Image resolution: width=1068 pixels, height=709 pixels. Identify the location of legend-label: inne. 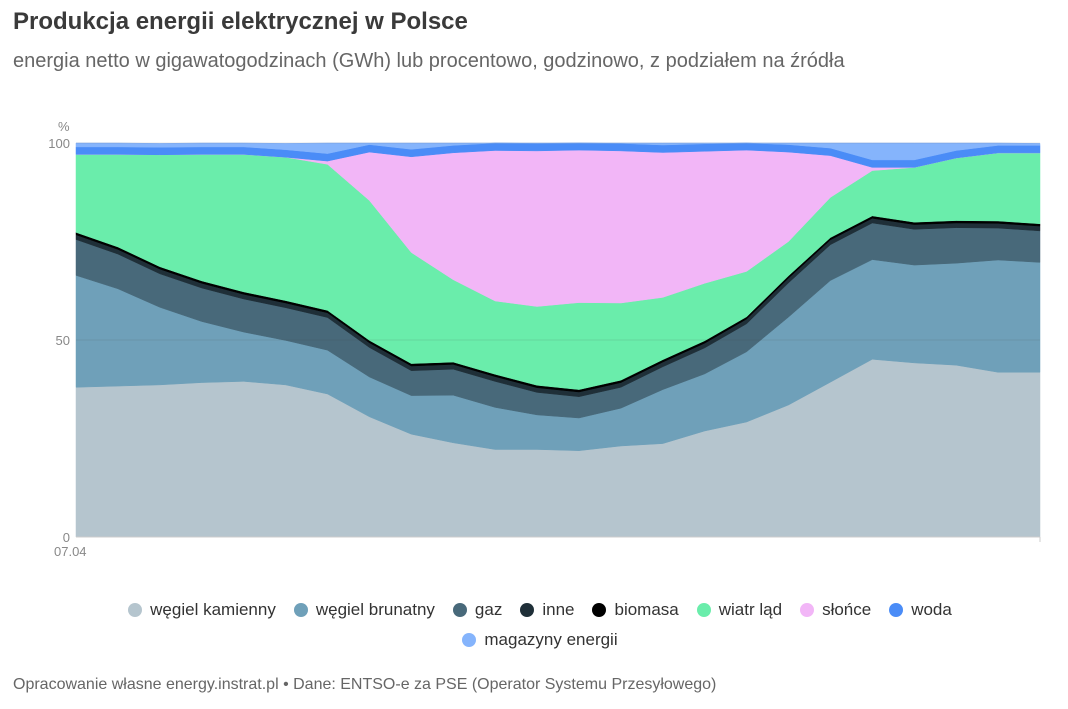
(558, 609).